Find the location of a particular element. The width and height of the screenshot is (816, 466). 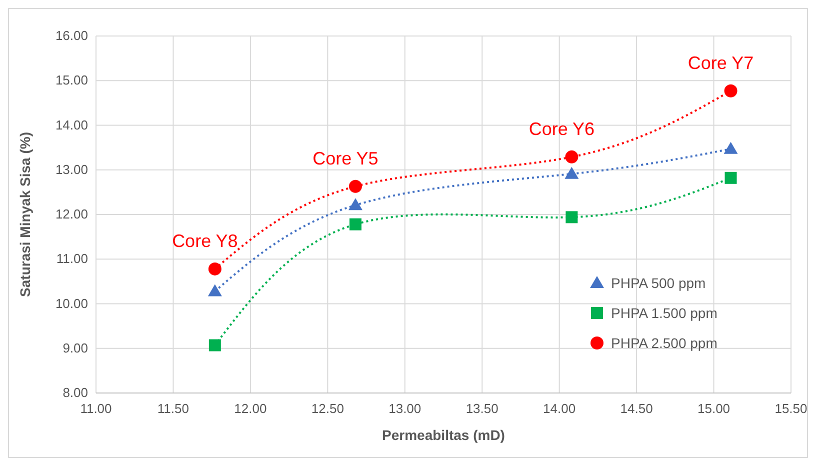

x-tick-label: 14.00 is located at coordinates (559, 408).